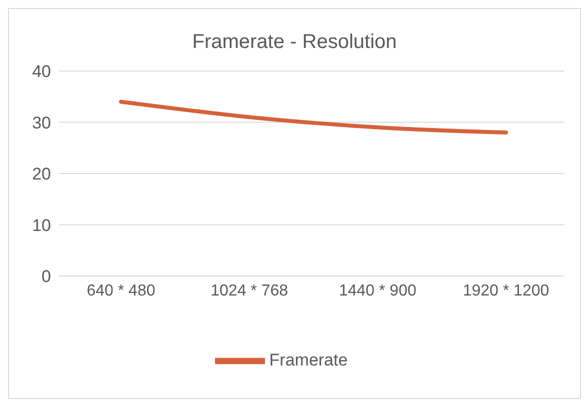 This screenshot has width=587, height=405. I want to click on x-tick-label: 1440 * 900, so click(377, 291).